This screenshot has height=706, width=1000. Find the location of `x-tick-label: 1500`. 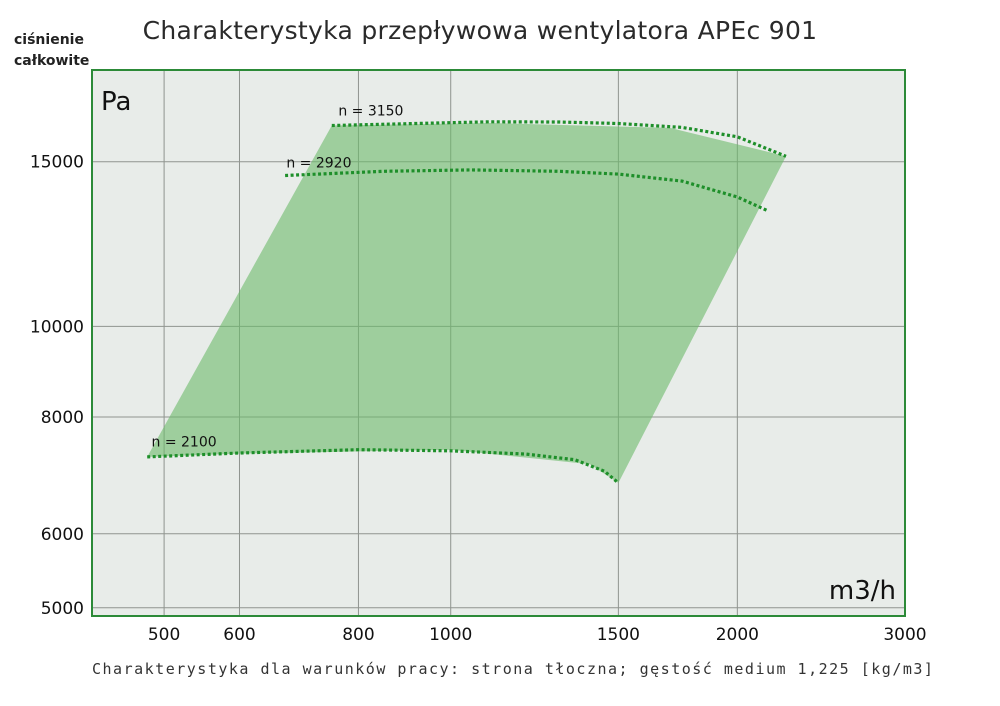

x-tick-label: 1500 is located at coordinates (618, 635).